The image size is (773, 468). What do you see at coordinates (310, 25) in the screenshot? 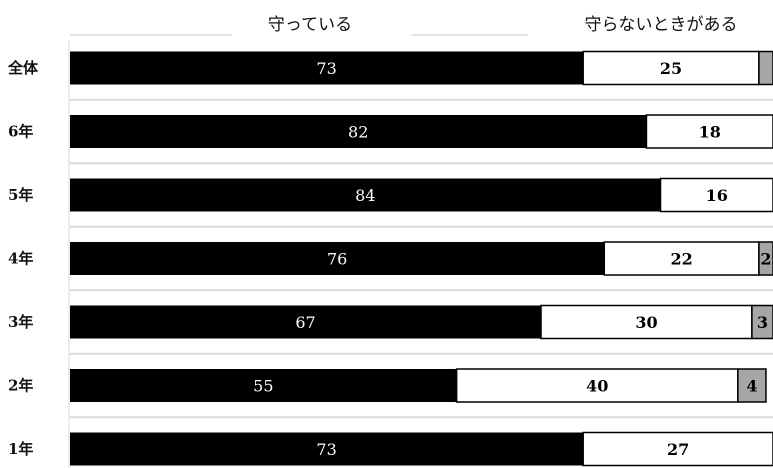
I see `legend-label-mamotteiru: 守っている` at bounding box center [310, 25].